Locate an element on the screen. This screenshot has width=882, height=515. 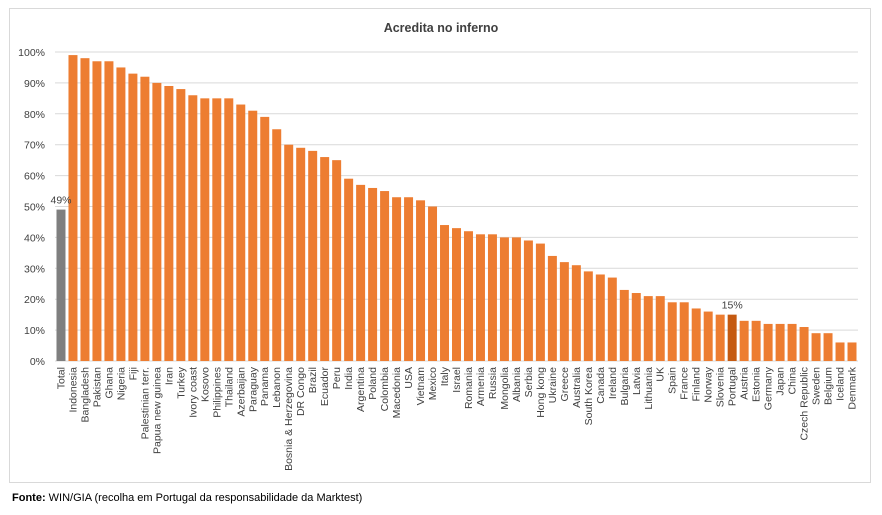
x-tick-label: China is located at coordinates (793, 381).